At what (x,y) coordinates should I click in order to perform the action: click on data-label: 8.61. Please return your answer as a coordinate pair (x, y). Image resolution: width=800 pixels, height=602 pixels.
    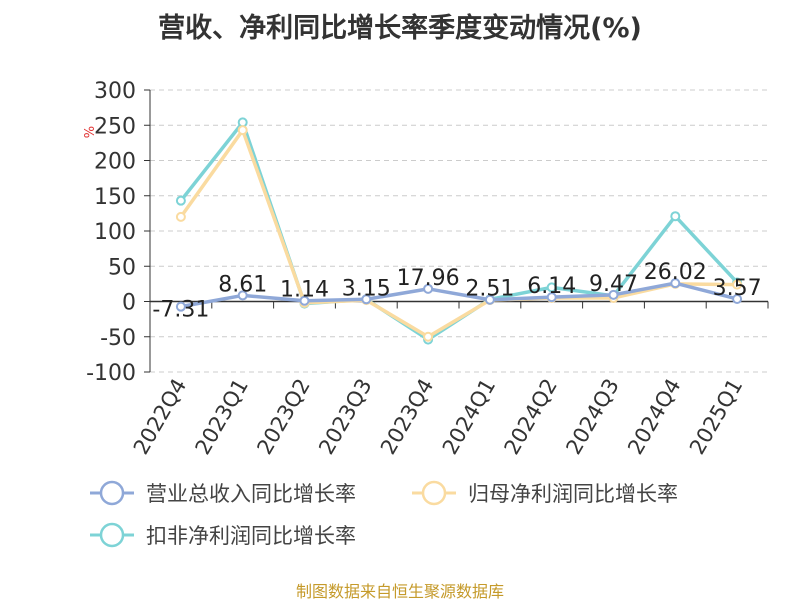
    Looking at the image, I should click on (242, 284).